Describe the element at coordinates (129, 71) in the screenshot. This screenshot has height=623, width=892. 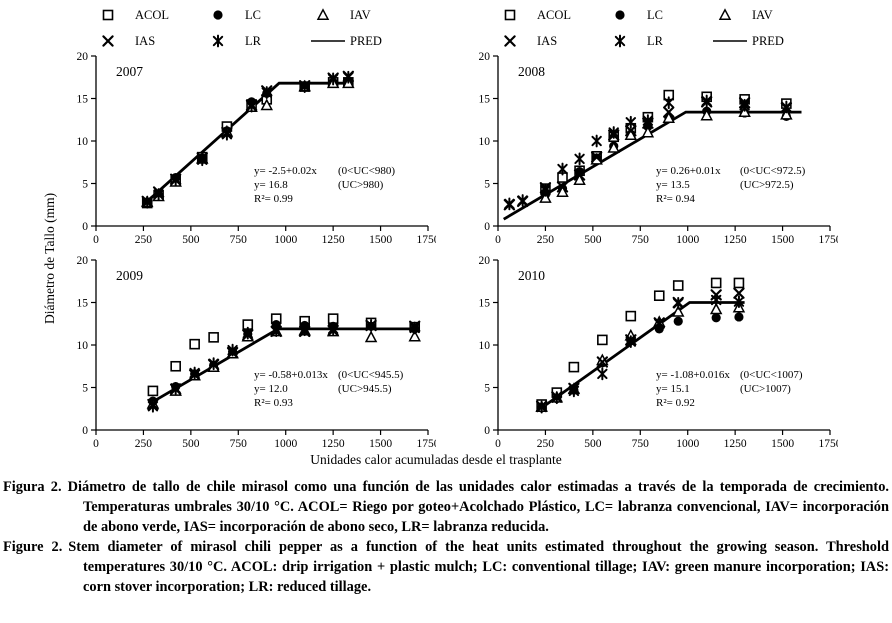
I see `year-label: 2007` at that location.